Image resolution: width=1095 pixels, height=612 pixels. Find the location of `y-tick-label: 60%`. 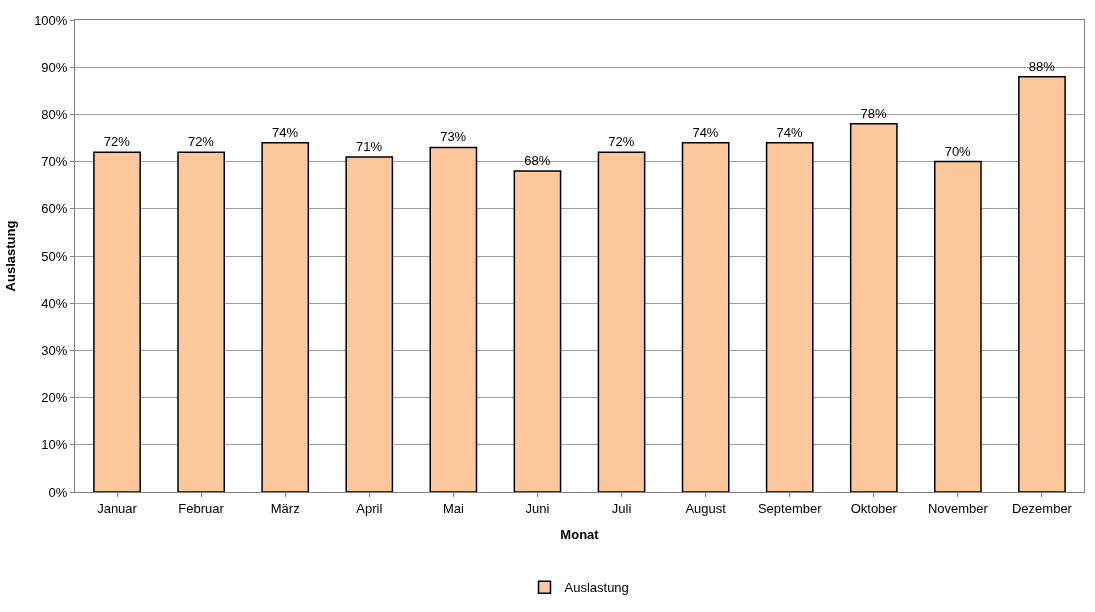

y-tick-label: 60% is located at coordinates (54, 209).